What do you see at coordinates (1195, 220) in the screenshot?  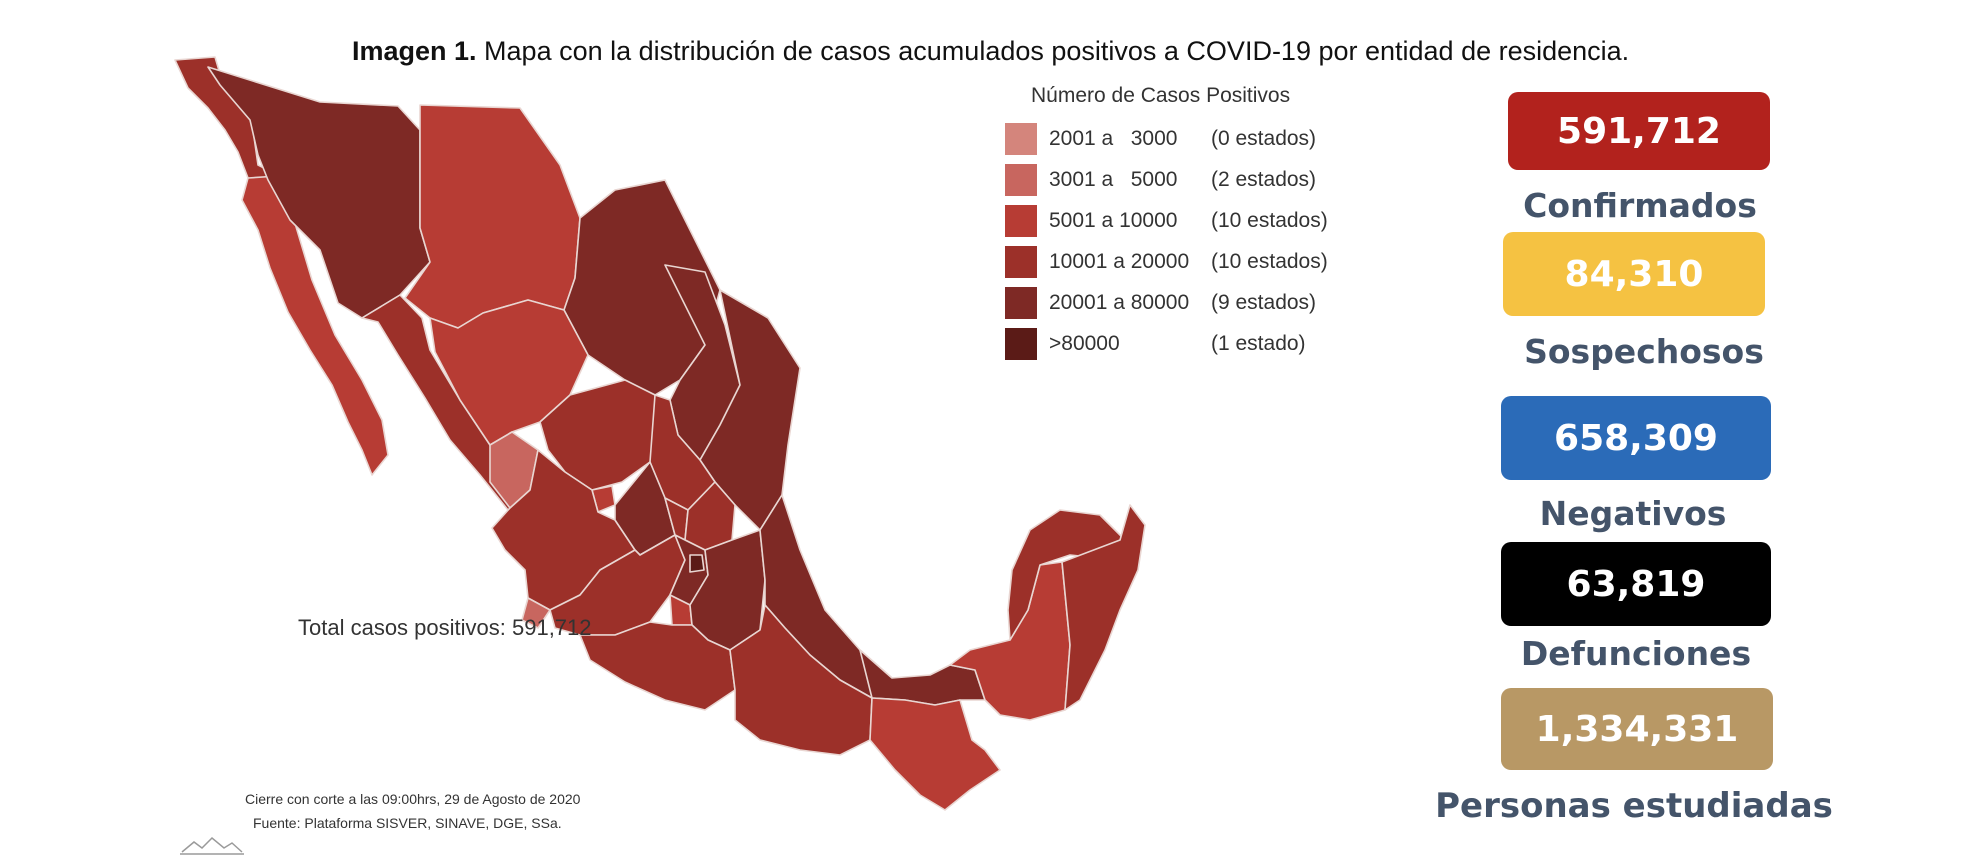 I see `legend-item: 5001 a 10000 (10 estados)` at bounding box center [1195, 220].